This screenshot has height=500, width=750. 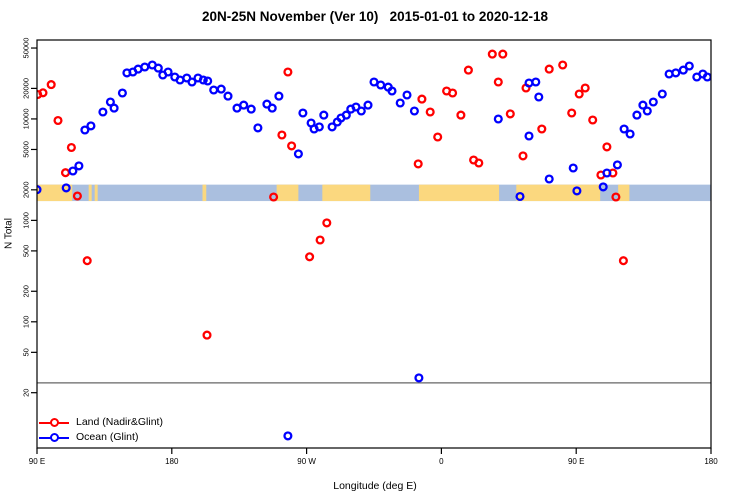 I want to click on y-tick-label: 20, so click(x=26, y=393).